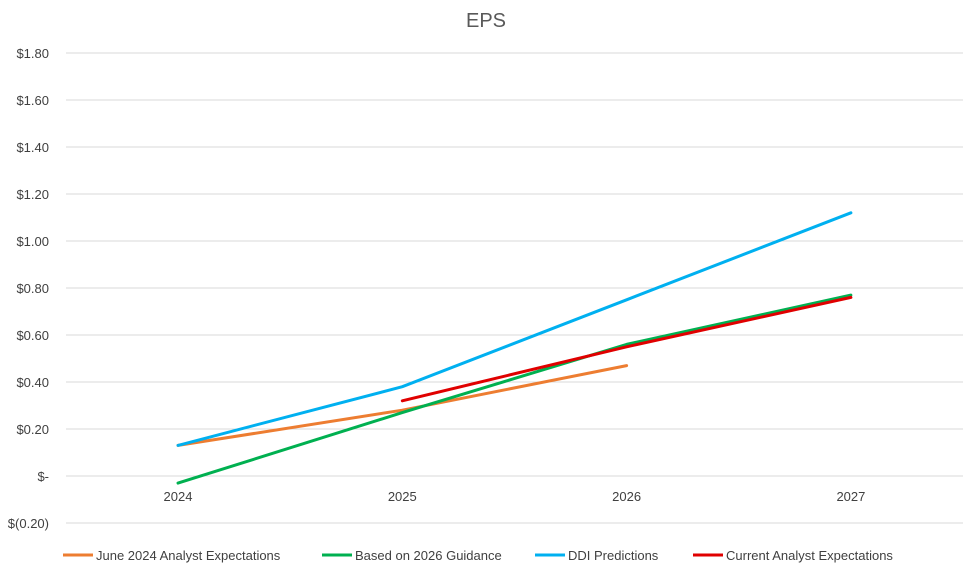 The width and height of the screenshot is (972, 573). What do you see at coordinates (428, 555) in the screenshot?
I see `legend-label: Based on 2026 Guidance` at bounding box center [428, 555].